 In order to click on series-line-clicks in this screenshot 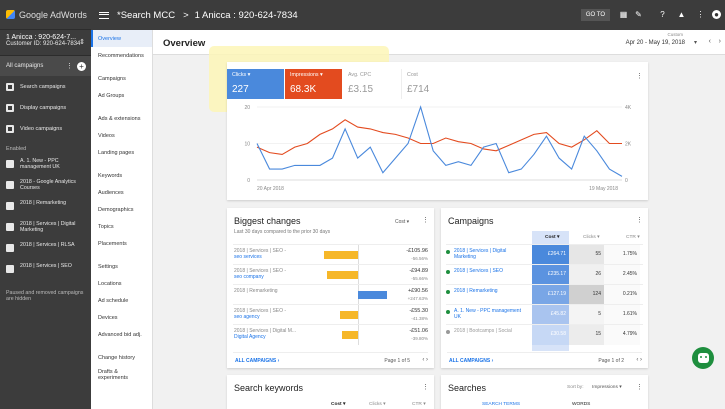, I will do `click(439, 141)`.